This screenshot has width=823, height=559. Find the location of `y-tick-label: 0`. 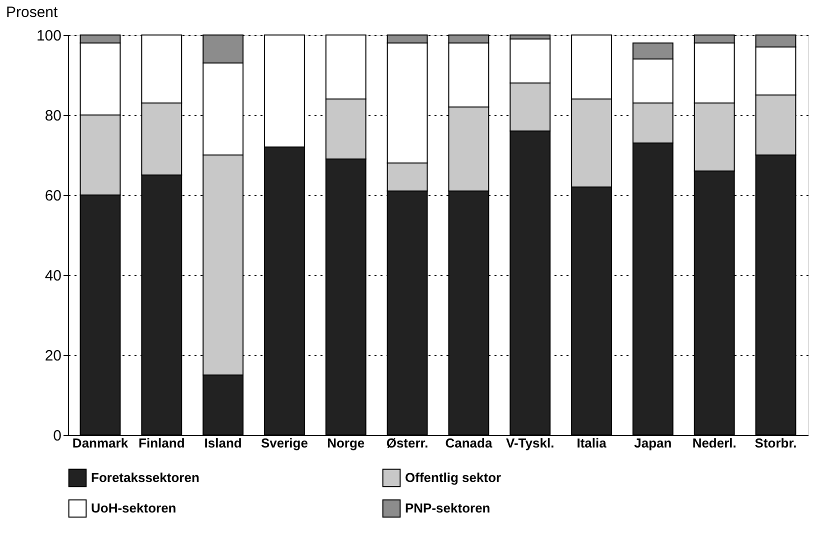

y-tick-label: 0 is located at coordinates (57, 436).